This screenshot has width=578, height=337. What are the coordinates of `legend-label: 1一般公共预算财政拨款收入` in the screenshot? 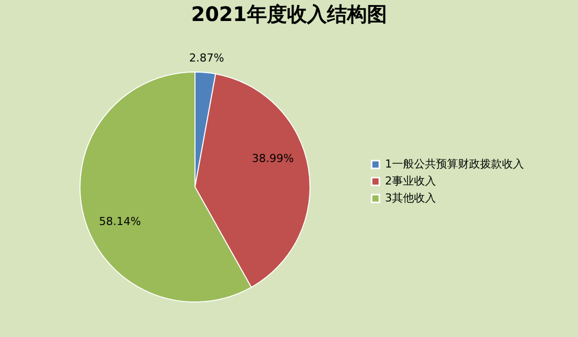 It's located at (454, 164).